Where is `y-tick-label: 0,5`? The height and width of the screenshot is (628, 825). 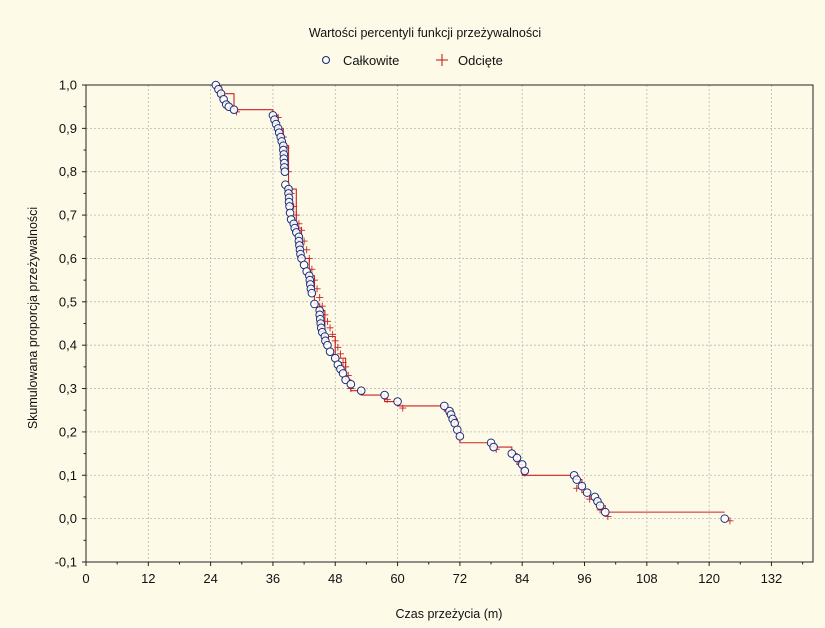
y-tick-label: 0,5 is located at coordinates (68, 301).